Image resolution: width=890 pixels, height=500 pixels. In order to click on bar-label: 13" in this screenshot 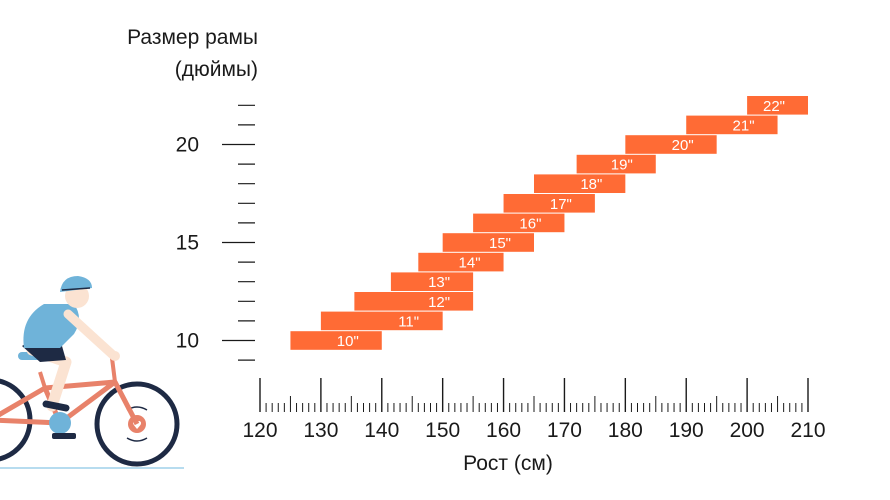, I will do `click(439, 282)`.